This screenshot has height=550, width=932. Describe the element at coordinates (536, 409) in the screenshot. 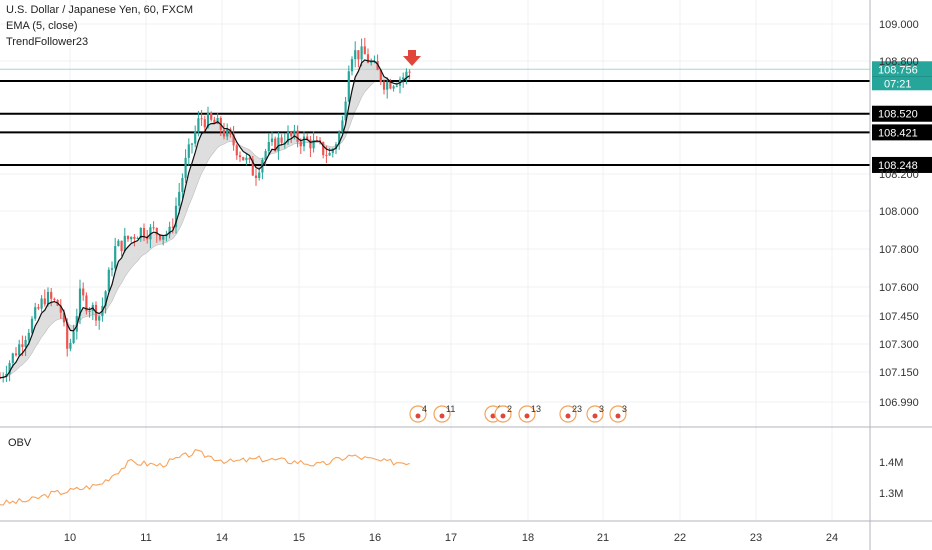

I see `event-marker-count: 13` at that location.